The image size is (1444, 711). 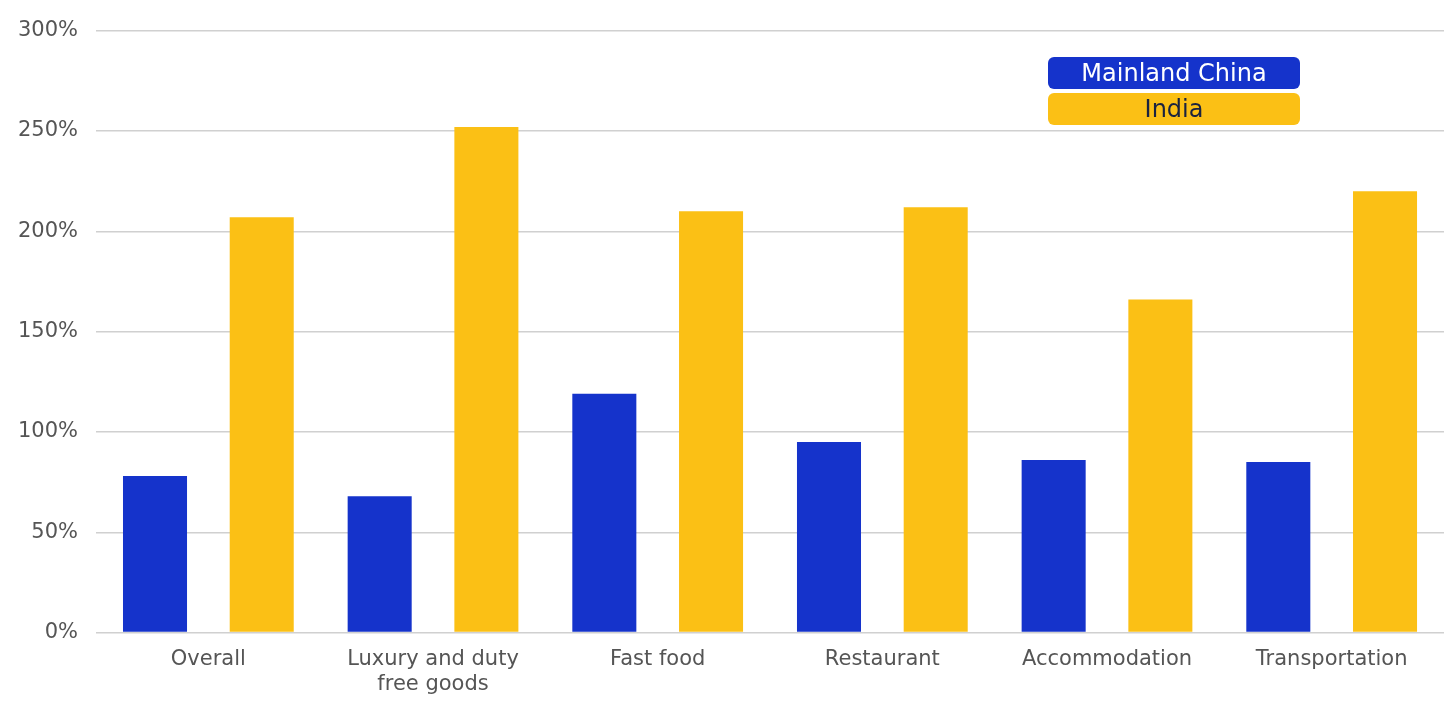 What do you see at coordinates (48, 29) in the screenshot?
I see `y-tick-label: 300%` at bounding box center [48, 29].